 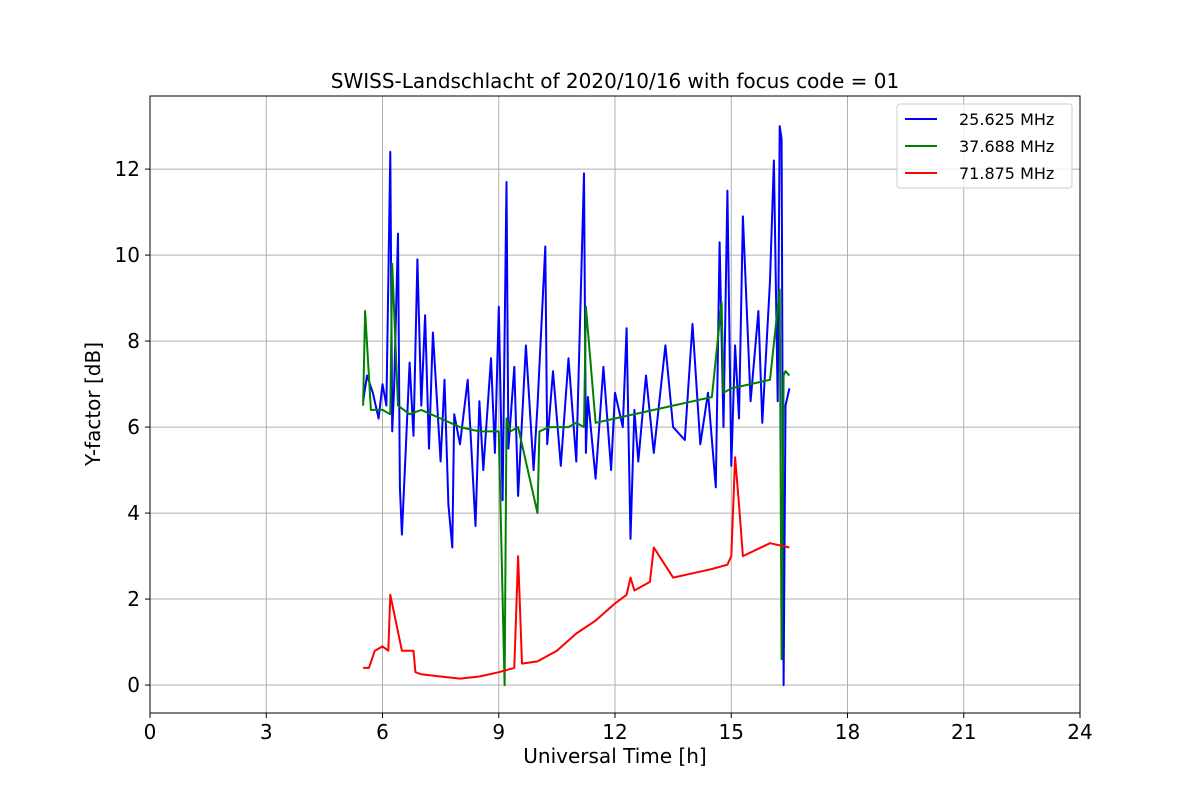 I want to click on y-tick-label: 8, so click(x=133, y=341).